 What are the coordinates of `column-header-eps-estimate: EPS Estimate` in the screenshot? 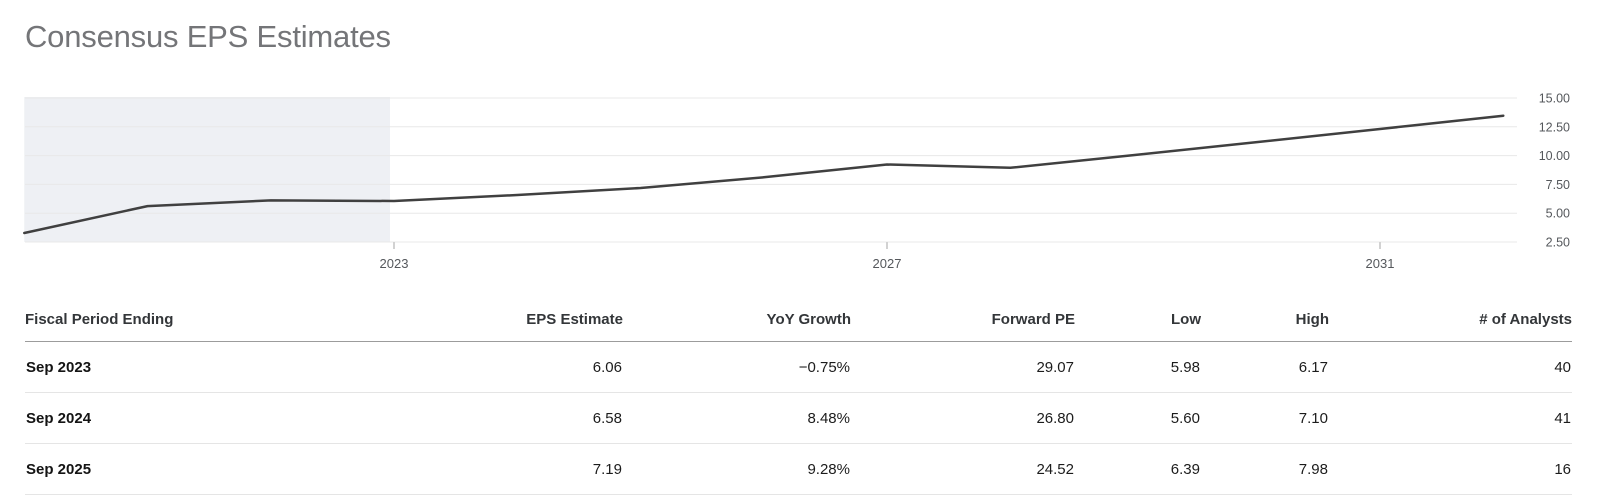 It's located at (488, 322).